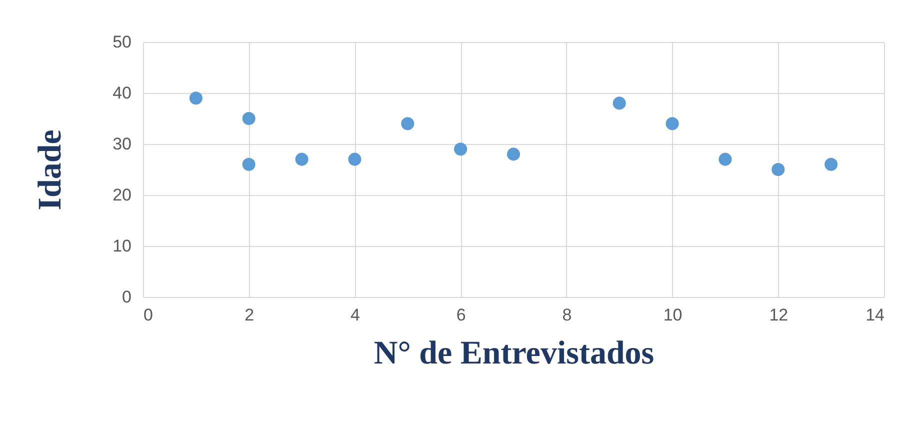  What do you see at coordinates (122, 195) in the screenshot?
I see `y-tick-label: 20` at bounding box center [122, 195].